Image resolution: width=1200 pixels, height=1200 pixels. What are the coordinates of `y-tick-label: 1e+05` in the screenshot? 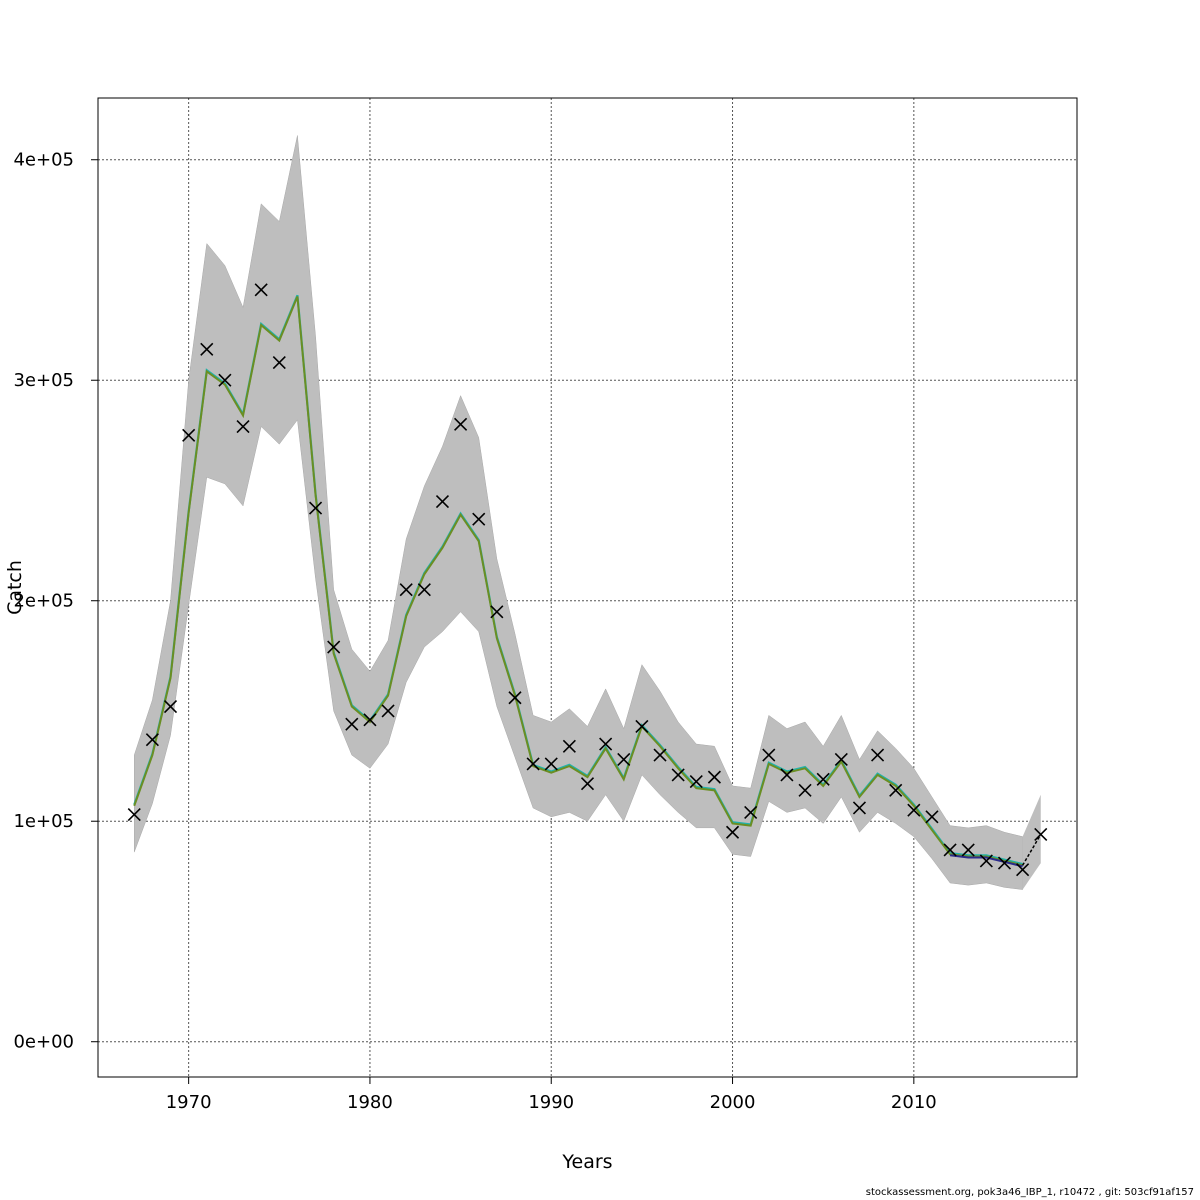 It's located at (43, 821).